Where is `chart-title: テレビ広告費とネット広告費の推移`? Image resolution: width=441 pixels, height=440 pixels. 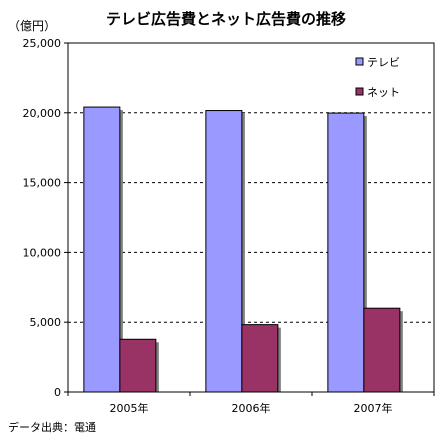 chart-title: テレビ広告費とネット広告費の推移 is located at coordinates (226, 19).